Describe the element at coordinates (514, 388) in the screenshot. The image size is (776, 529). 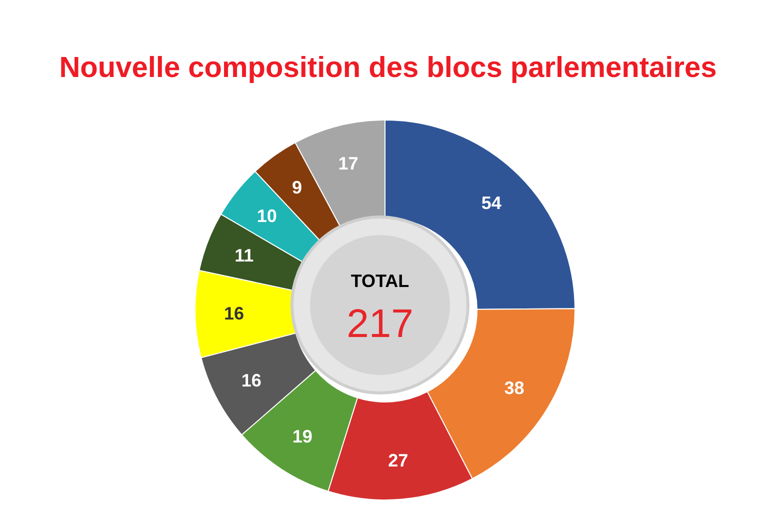
I see `data-label: 38` at that location.